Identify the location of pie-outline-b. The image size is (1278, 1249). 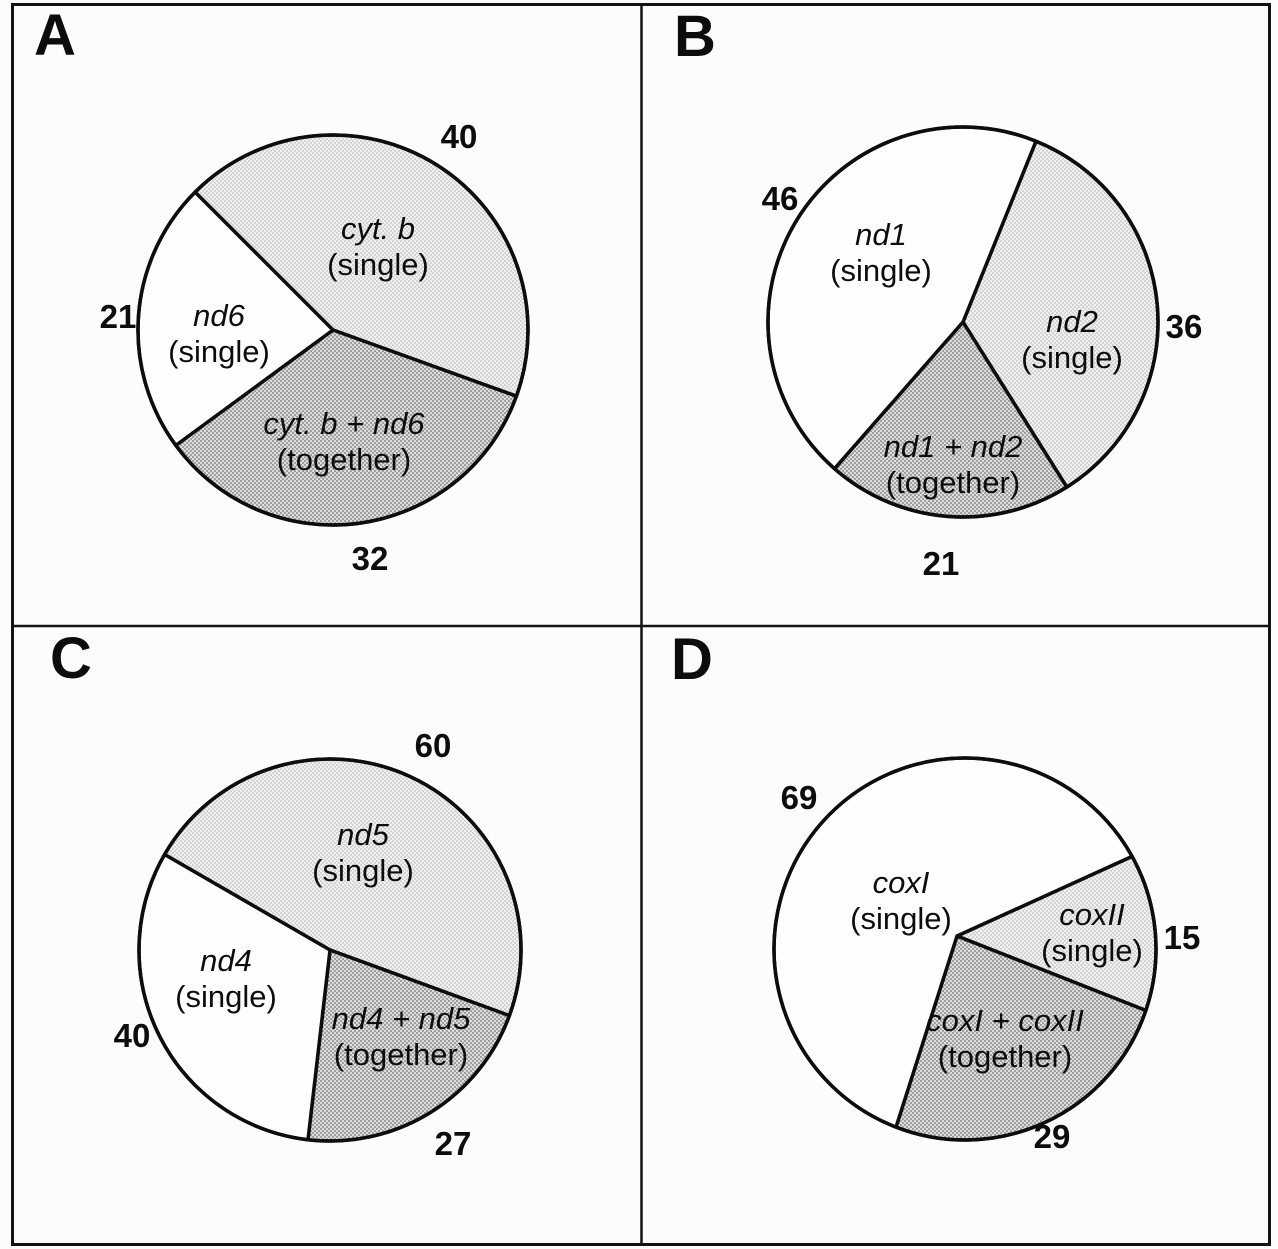
(963, 322).